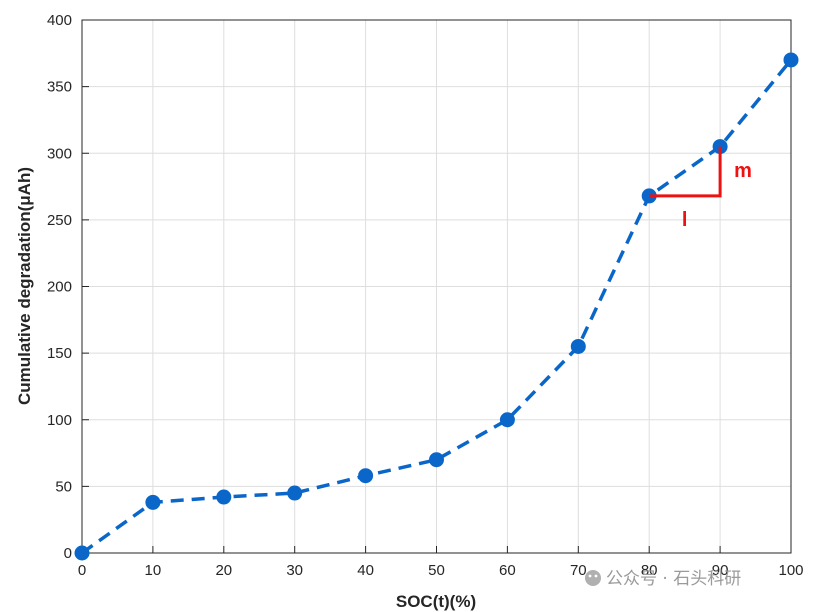  I want to click on y-tick-label: 300, so click(59, 153).